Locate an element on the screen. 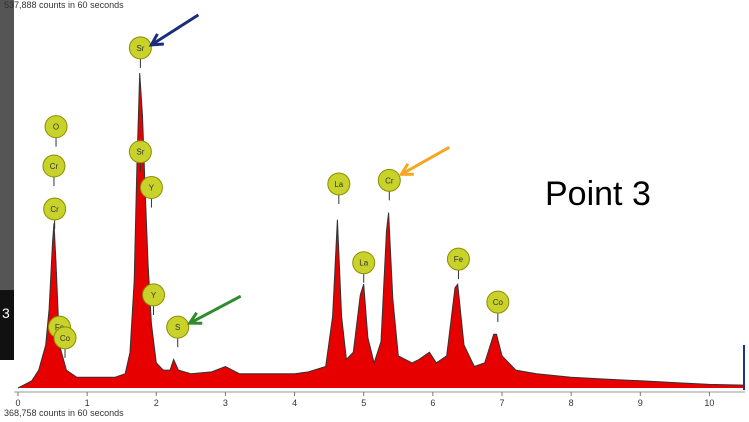 Image resolution: width=749 pixels, height=422 pixels. arrow-s-head is located at coordinates (194, 318).